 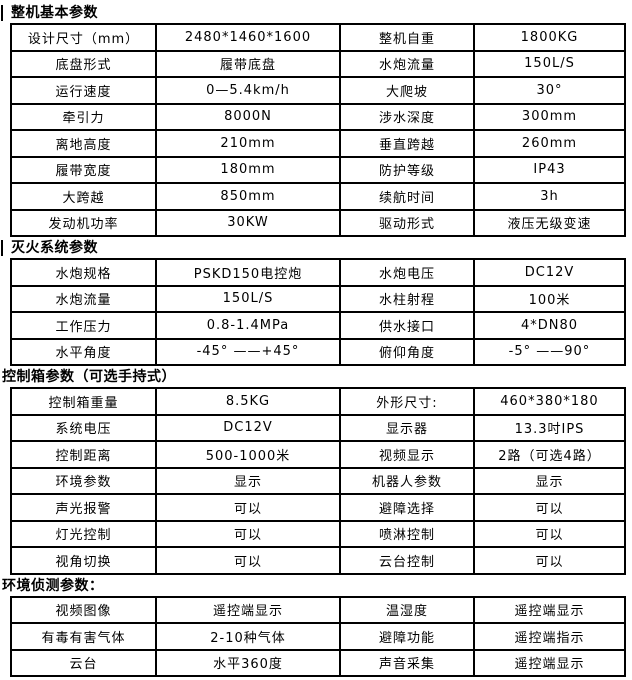 I want to click on table-row: 水炮规格 PSKD150电控炮 水炮电压 DC12V, so click(x=318, y=272).